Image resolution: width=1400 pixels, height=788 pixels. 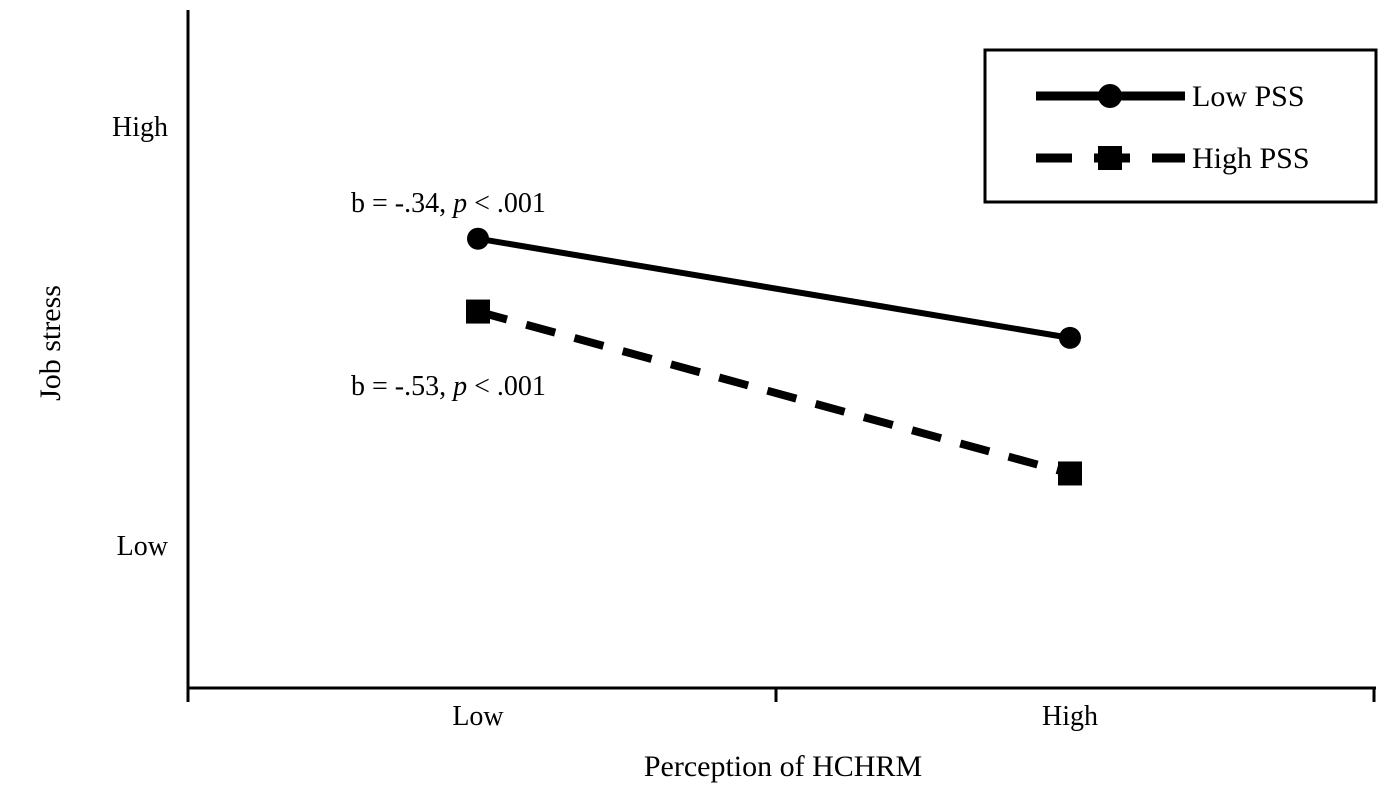 What do you see at coordinates (50, 343) in the screenshot?
I see `y-axis-title: Job stress` at bounding box center [50, 343].